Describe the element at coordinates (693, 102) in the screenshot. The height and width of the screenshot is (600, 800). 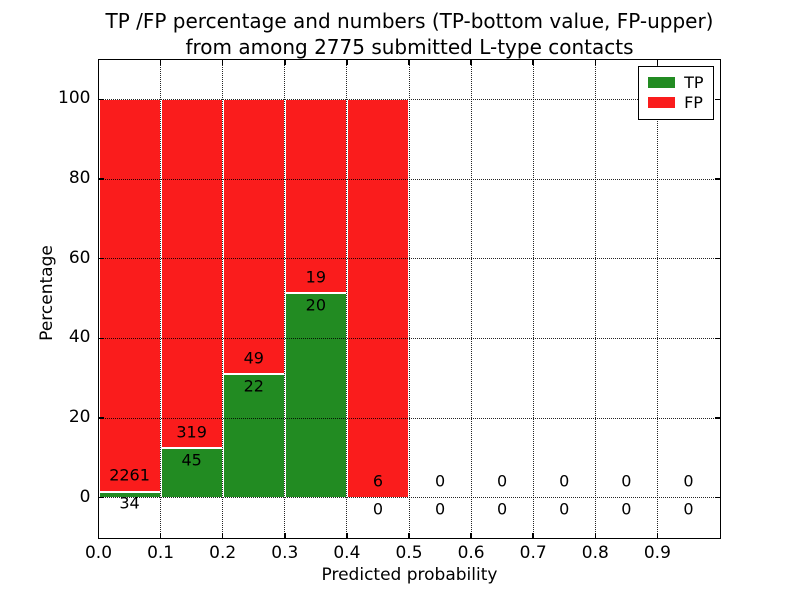
I see `legend-label-fp: FP` at that location.